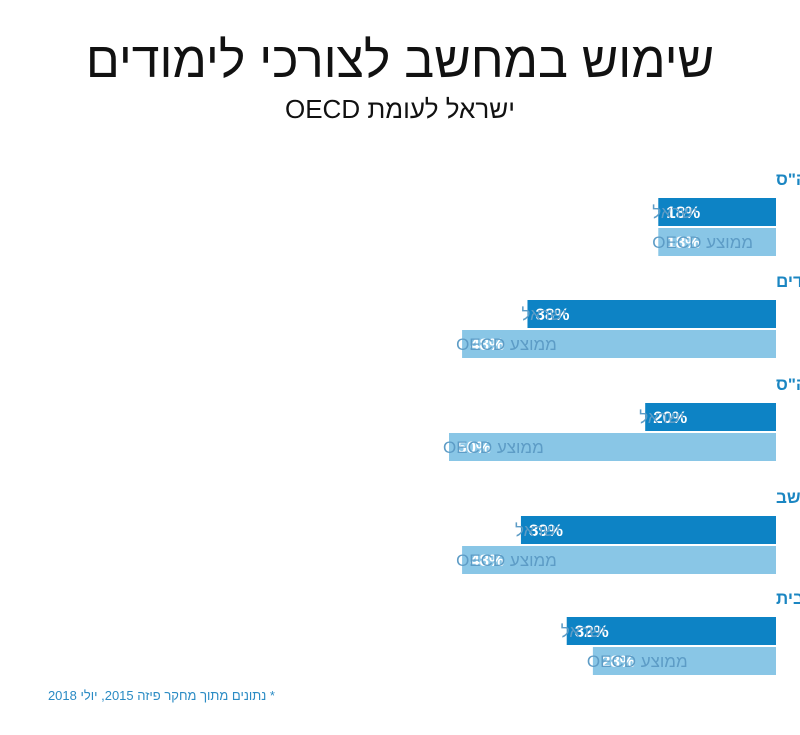 The image size is (800, 735). I want to click on value-label: 32%, so click(592, 631).